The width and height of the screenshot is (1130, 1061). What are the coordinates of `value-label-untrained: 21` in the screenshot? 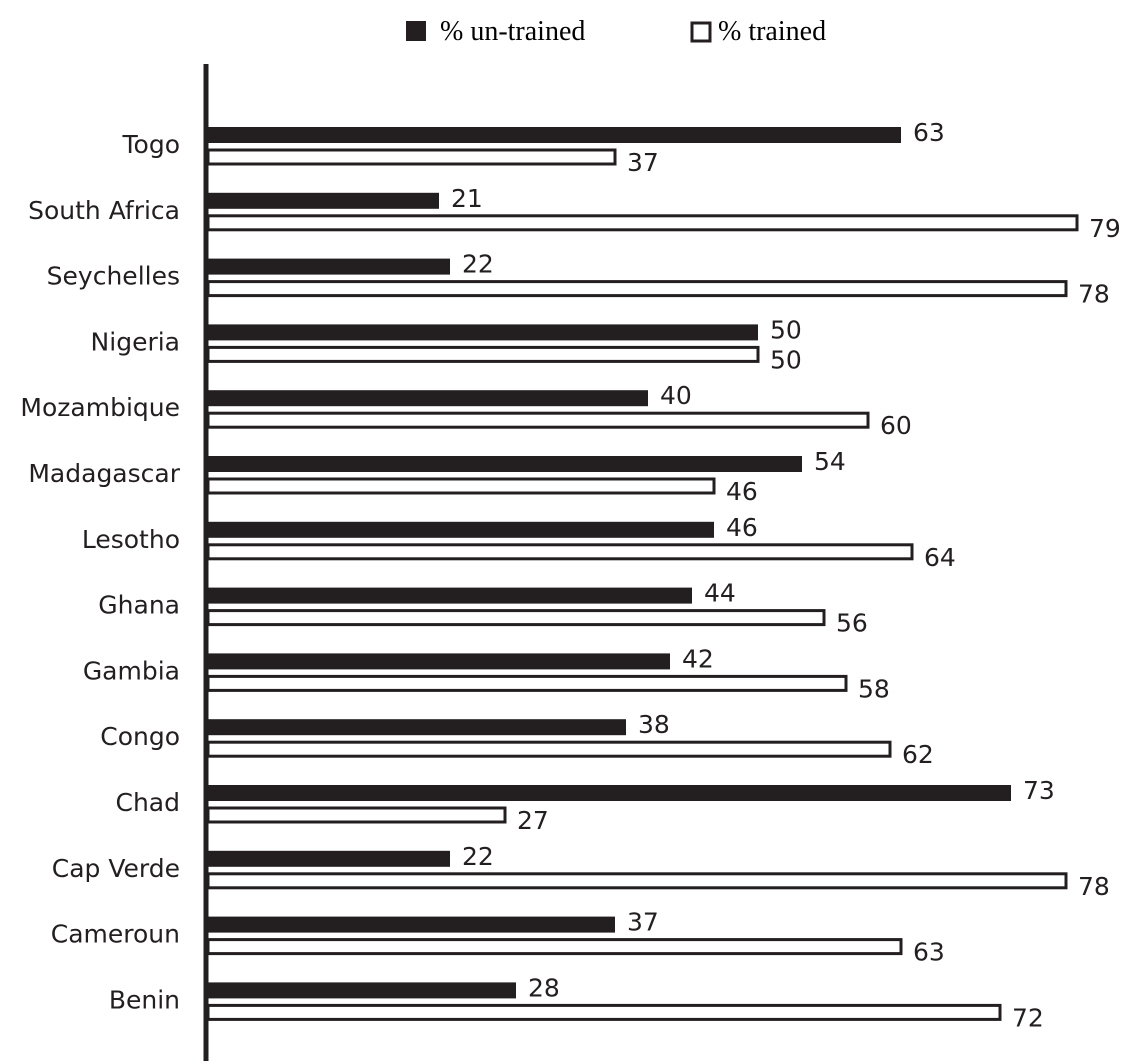 It's located at (467, 198).